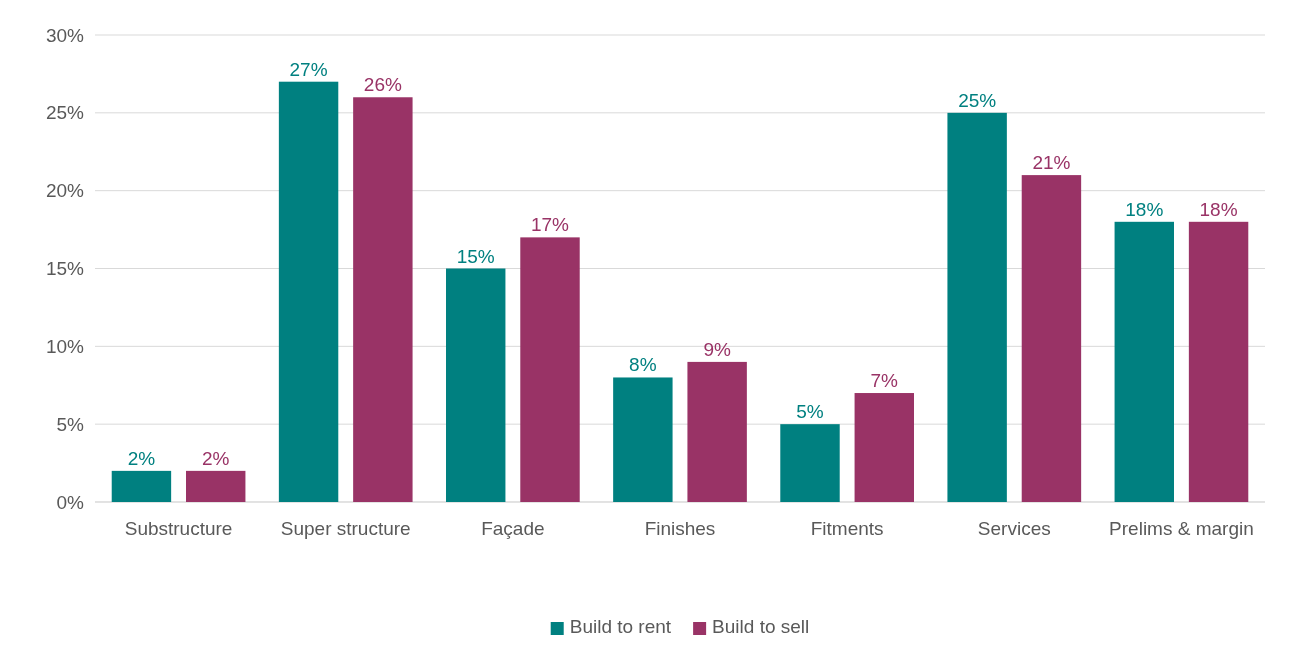 The width and height of the screenshot is (1291, 655). Describe the element at coordinates (717, 349) in the screenshot. I see `data-label: 9%` at that location.